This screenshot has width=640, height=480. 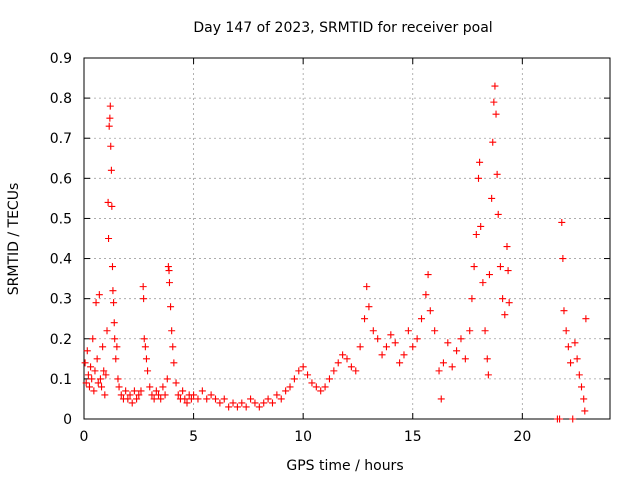 I want to click on y-tick-labels: 0 0.1 0.2 0.3 0.4 0.5 0.6 0.7 0.8 0.9, so click(x=61, y=239).